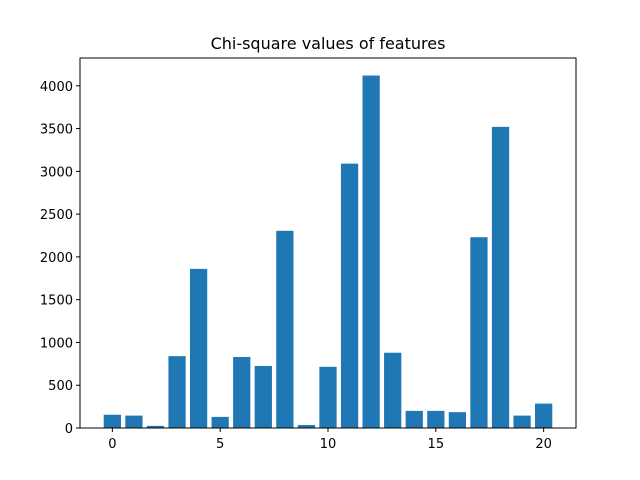 Image resolution: width=640 pixels, height=480 pixels. I want to click on x-tick-label: 0, so click(112, 444).